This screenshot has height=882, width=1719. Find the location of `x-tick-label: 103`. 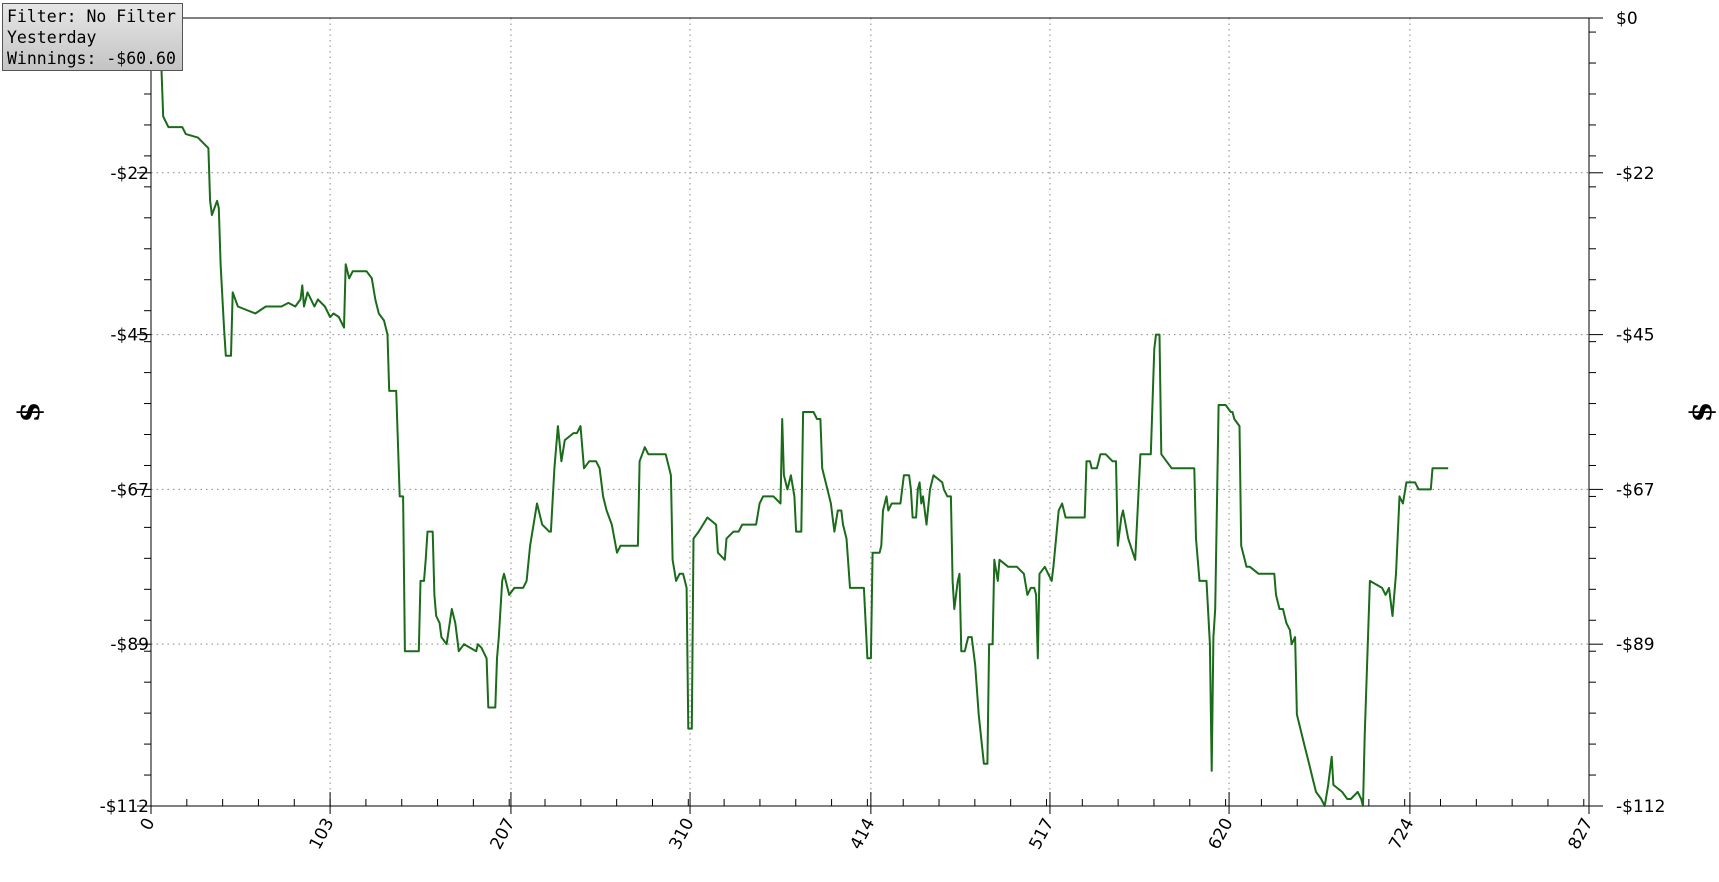

x-tick-label: 103 is located at coordinates (322, 834).